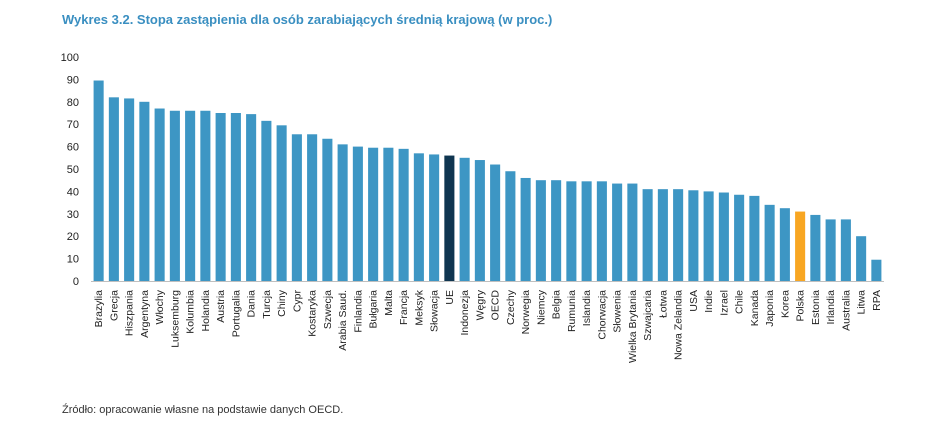  I want to click on x-tick-label: Arabia Saud., so click(343, 320).